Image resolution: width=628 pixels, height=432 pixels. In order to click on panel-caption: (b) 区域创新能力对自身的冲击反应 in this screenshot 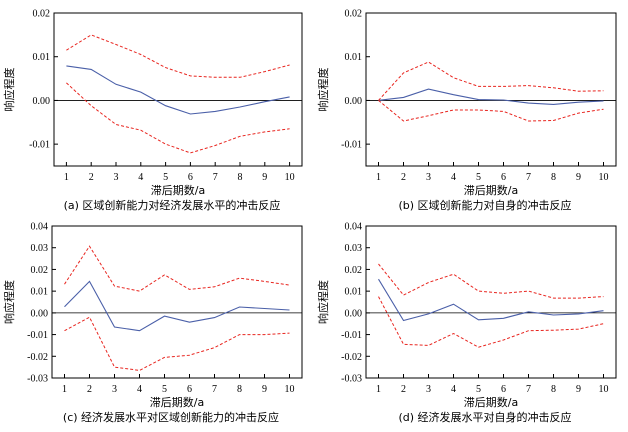, I will do `click(484, 205)`.